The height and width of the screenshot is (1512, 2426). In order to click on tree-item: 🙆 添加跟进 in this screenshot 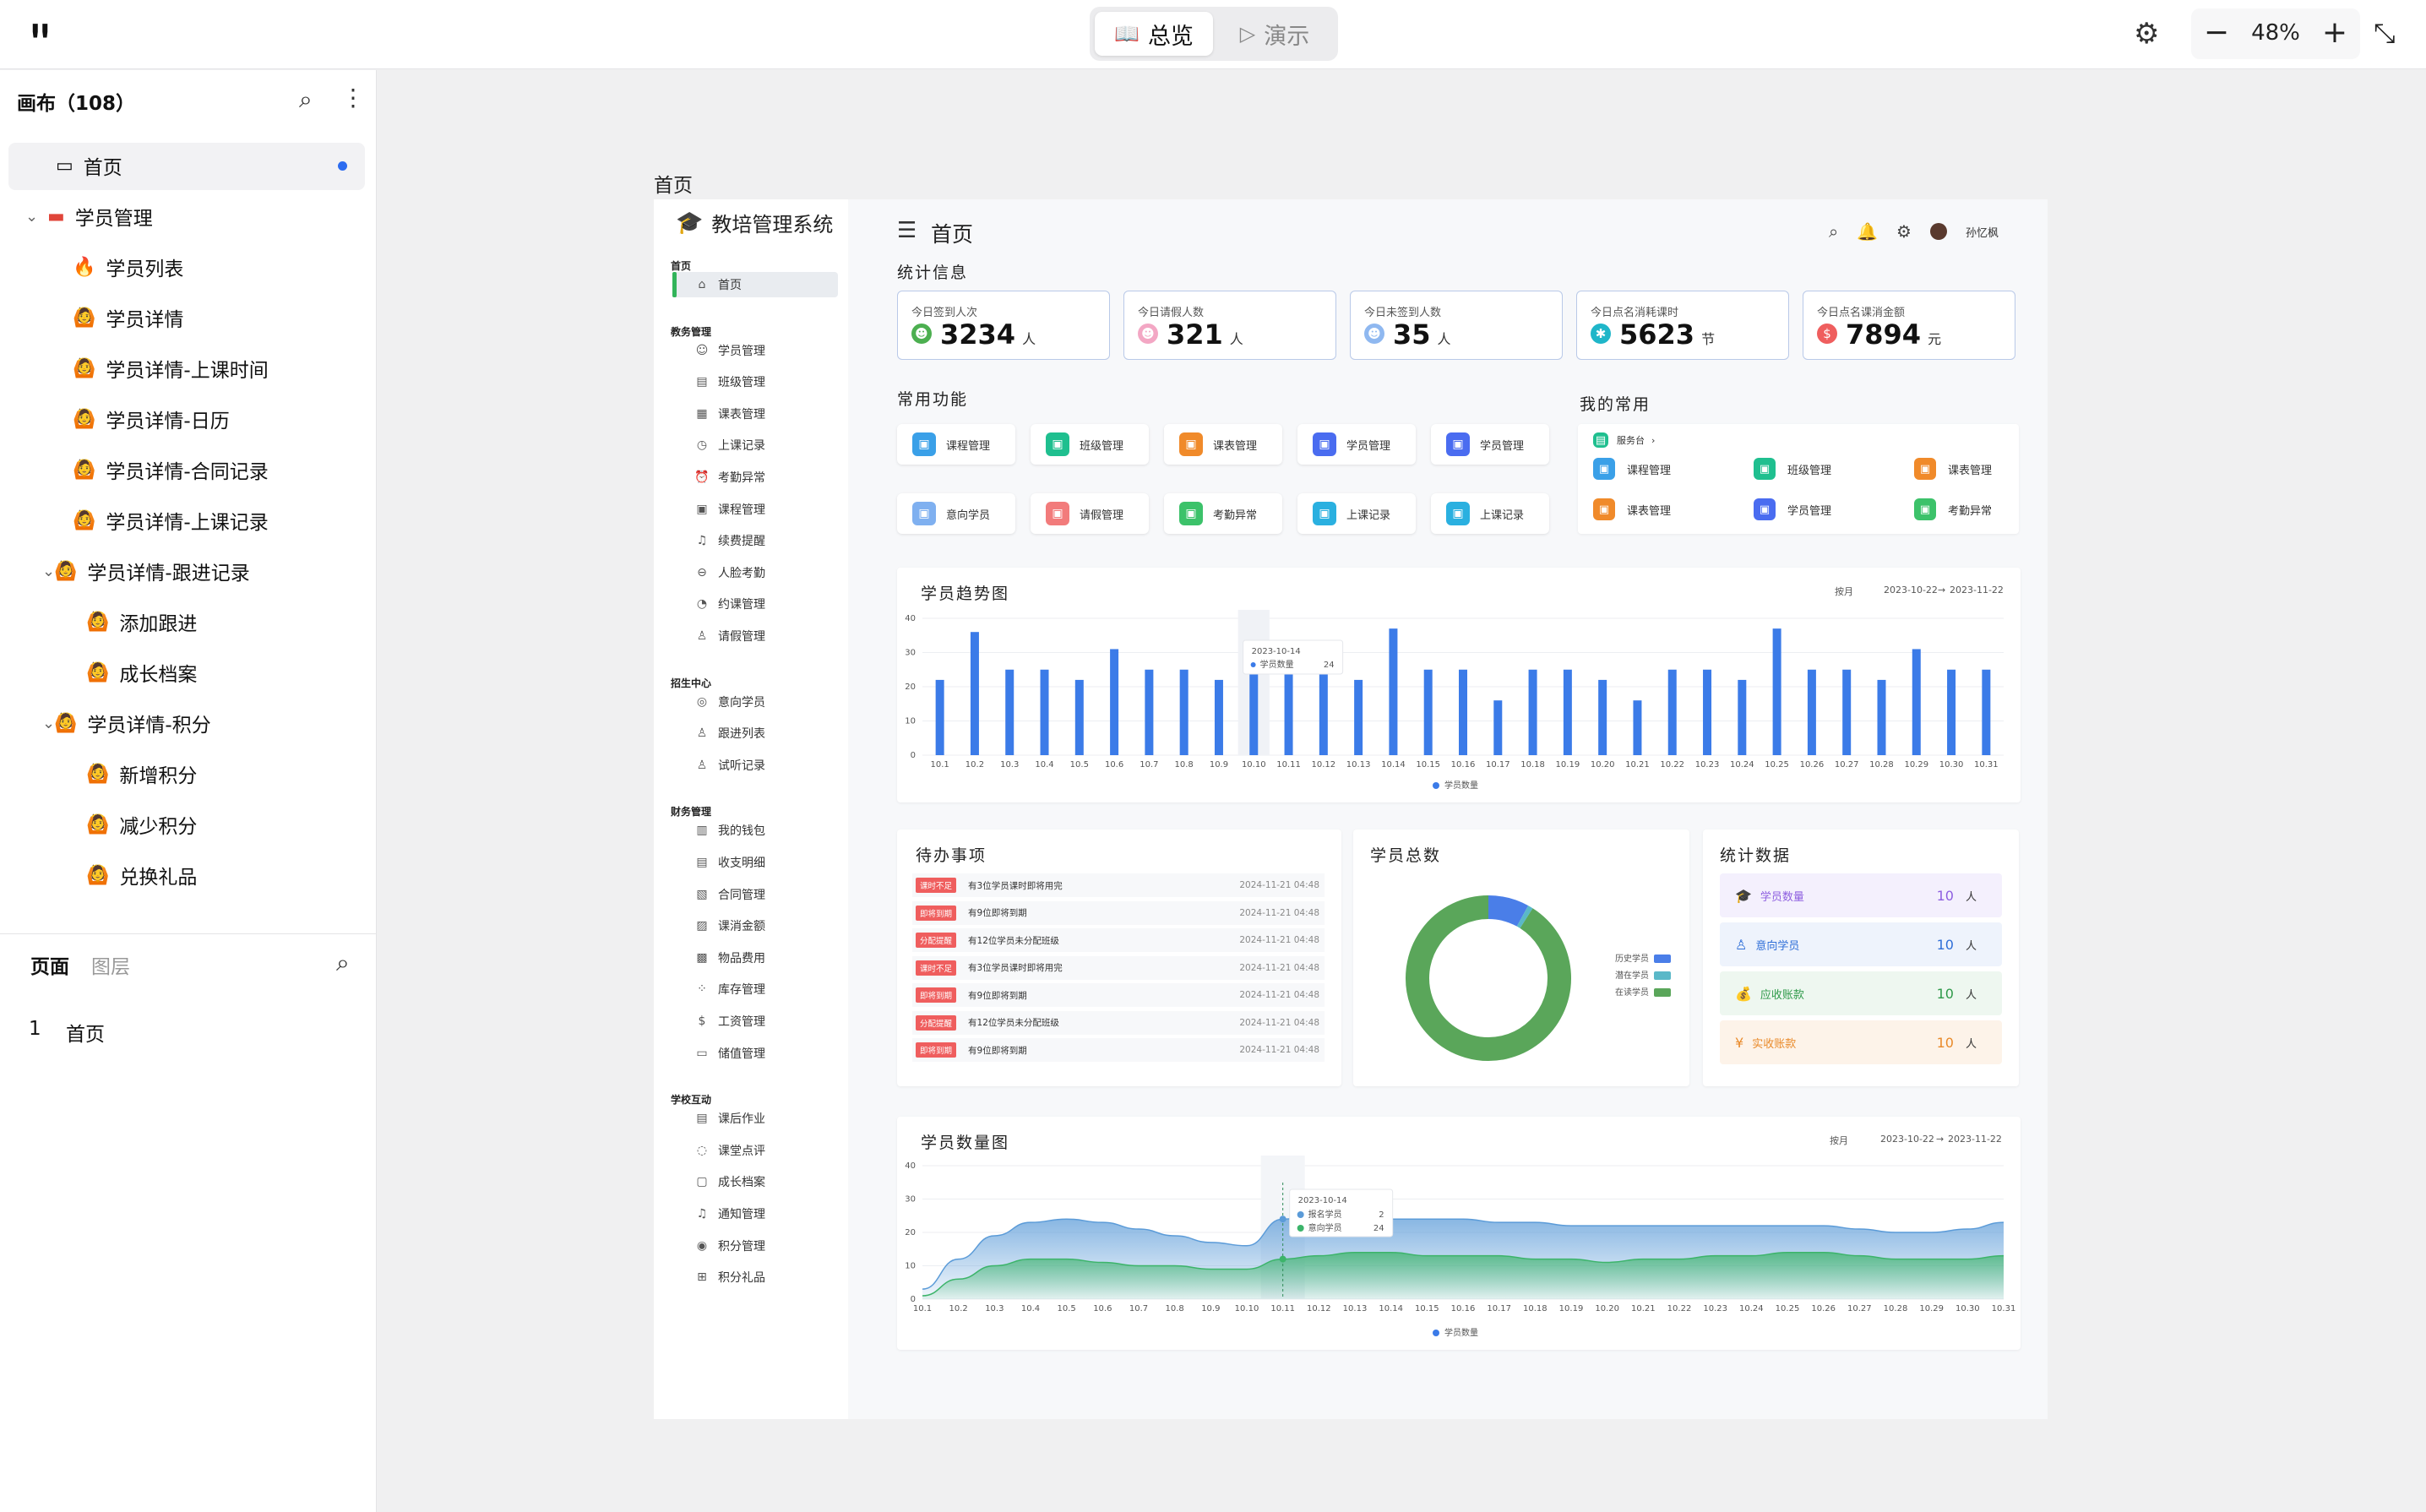, I will do `click(123, 622)`.